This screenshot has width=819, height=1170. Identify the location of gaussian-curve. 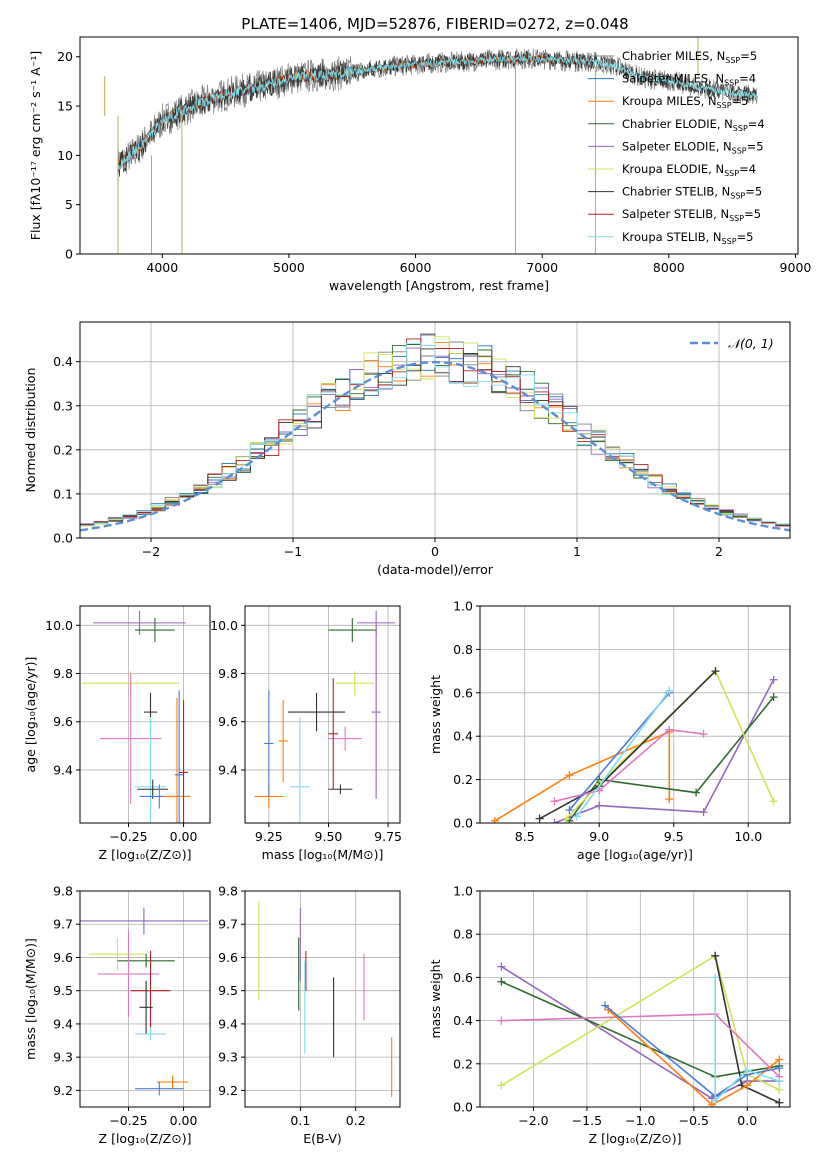
(435, 446).